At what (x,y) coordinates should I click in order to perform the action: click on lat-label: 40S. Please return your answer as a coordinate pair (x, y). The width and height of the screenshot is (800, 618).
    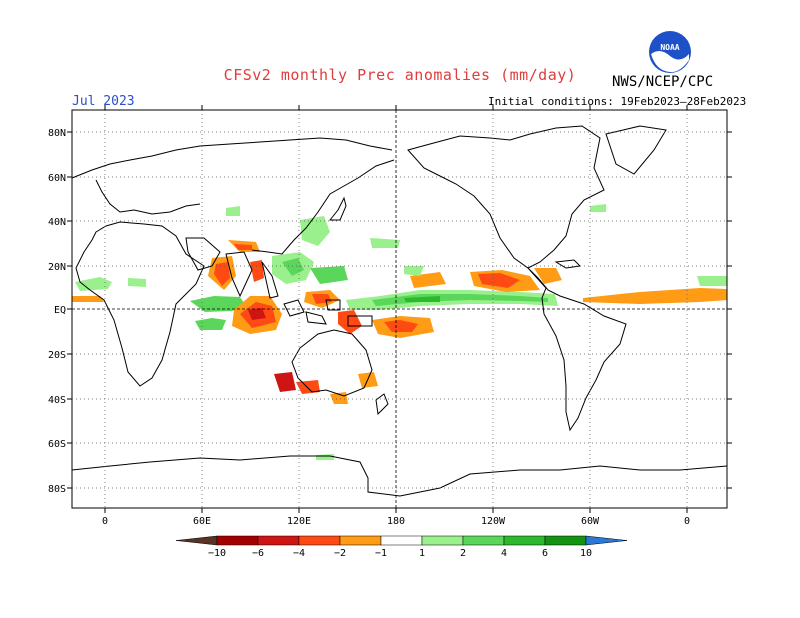
    Looking at the image, I should click on (57, 400).